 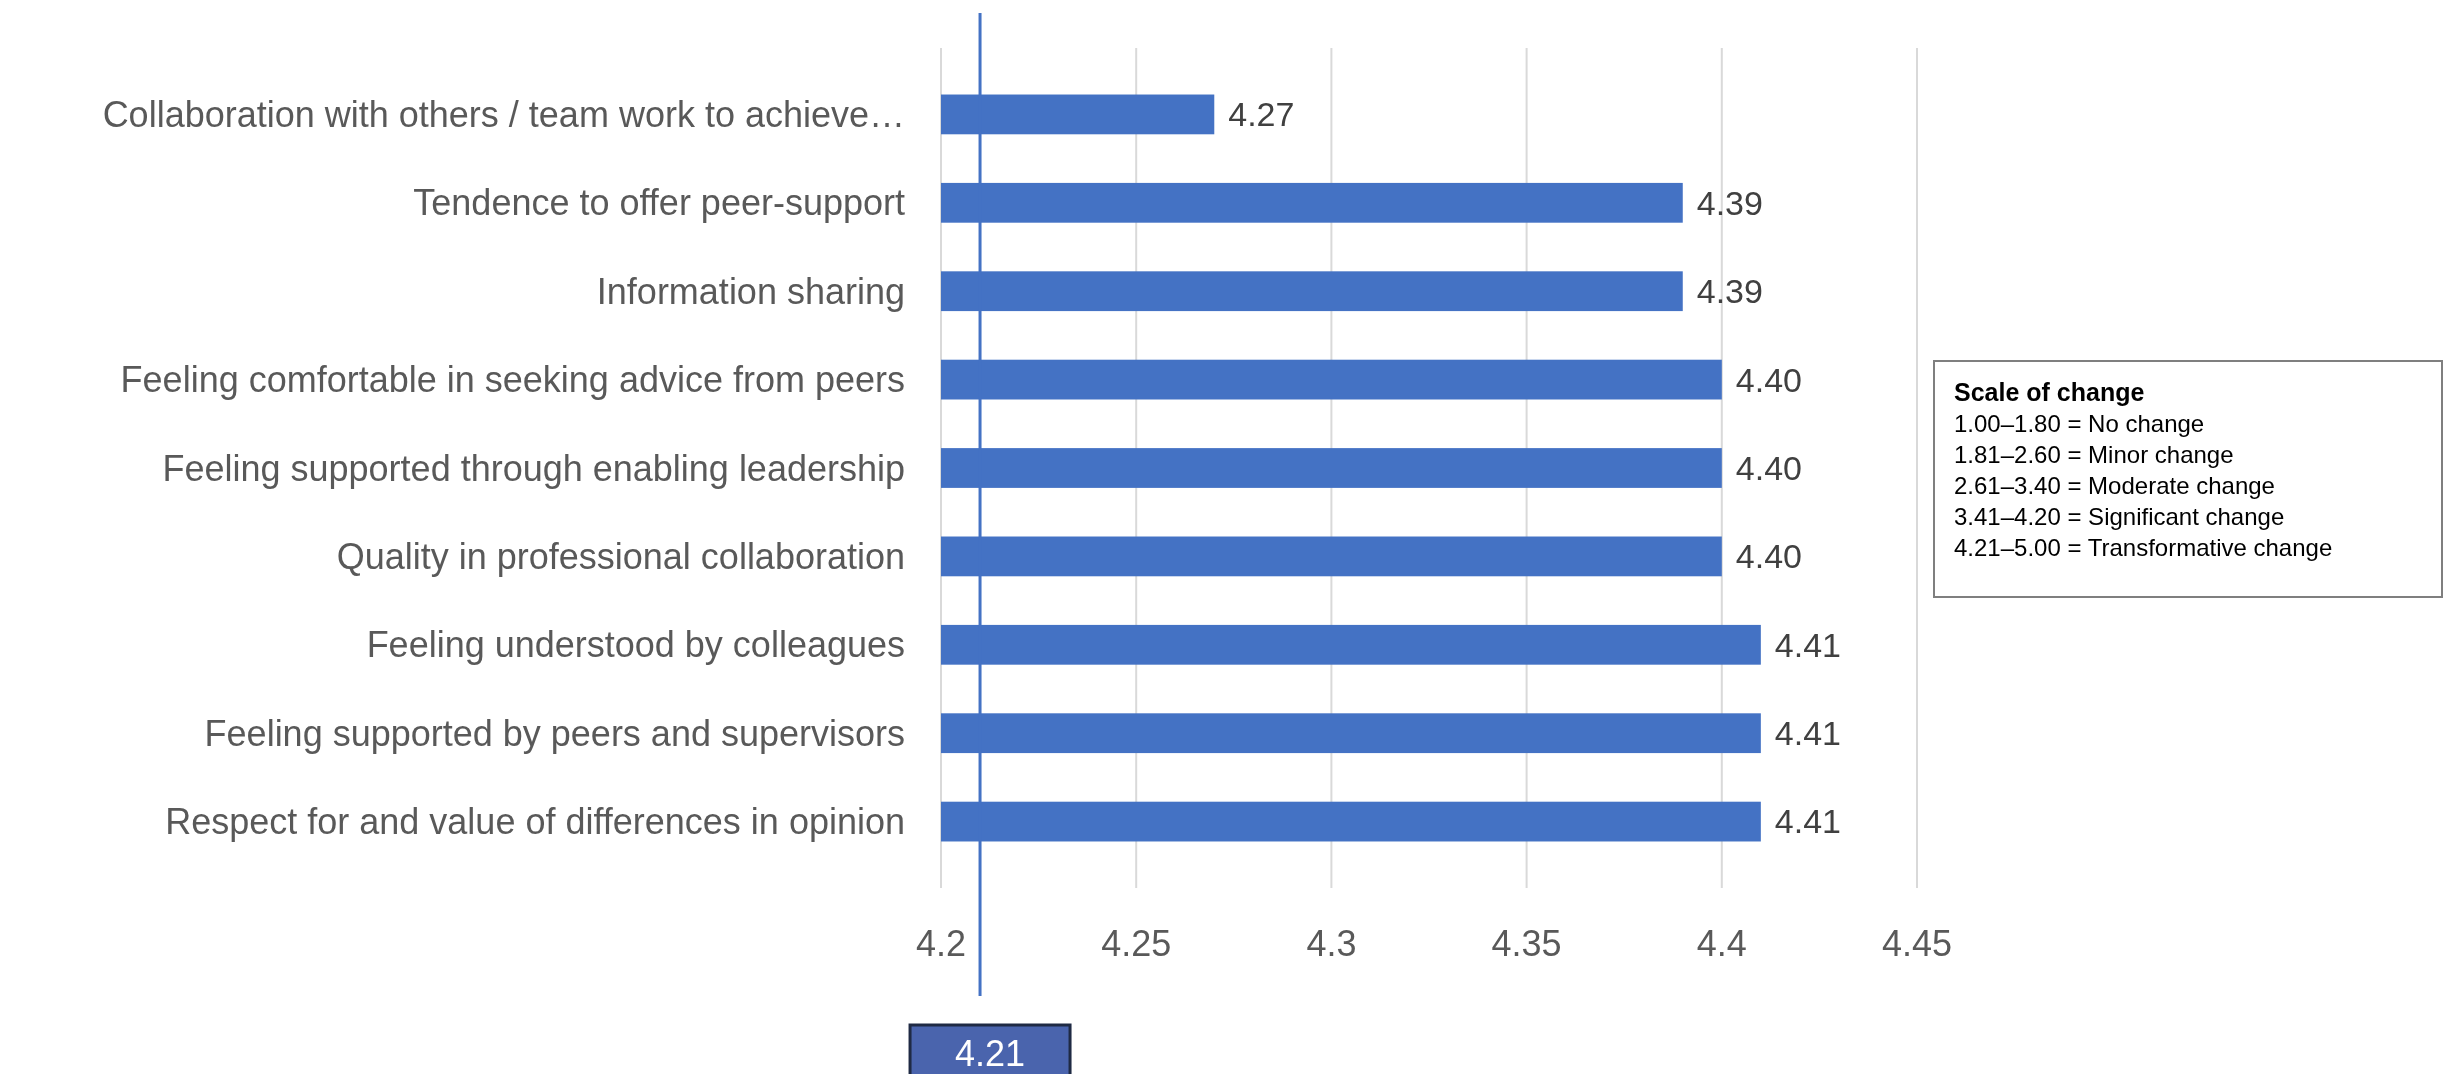 What do you see at coordinates (512, 380) in the screenshot?
I see `y-tick-label: Feeling comfortable in seeking advice from peers` at bounding box center [512, 380].